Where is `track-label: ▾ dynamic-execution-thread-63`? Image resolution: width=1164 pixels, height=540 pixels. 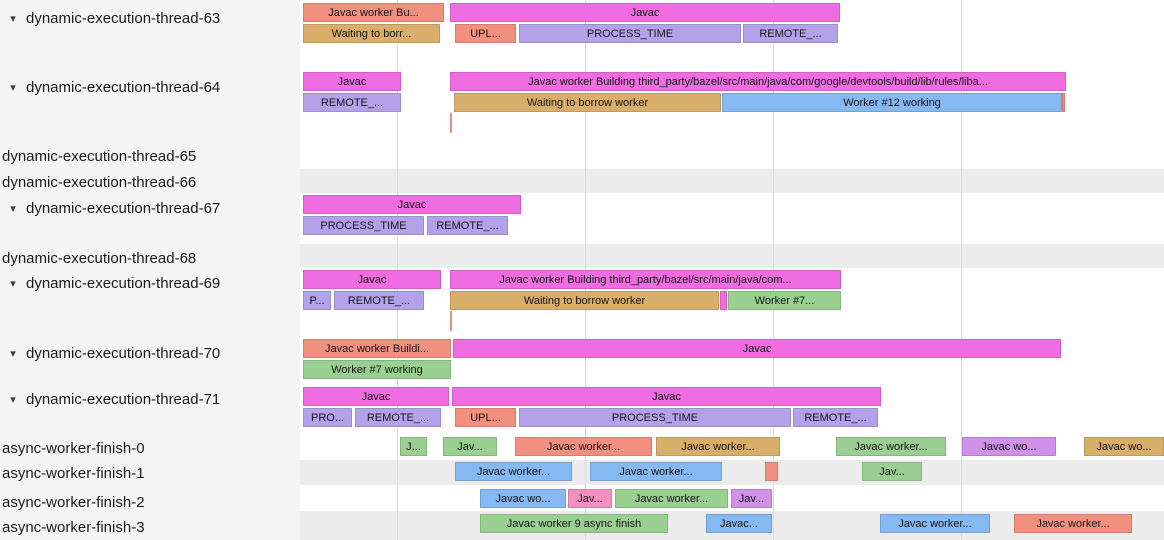 track-label: ▾ dynamic-execution-thread-63 is located at coordinates (149, 18).